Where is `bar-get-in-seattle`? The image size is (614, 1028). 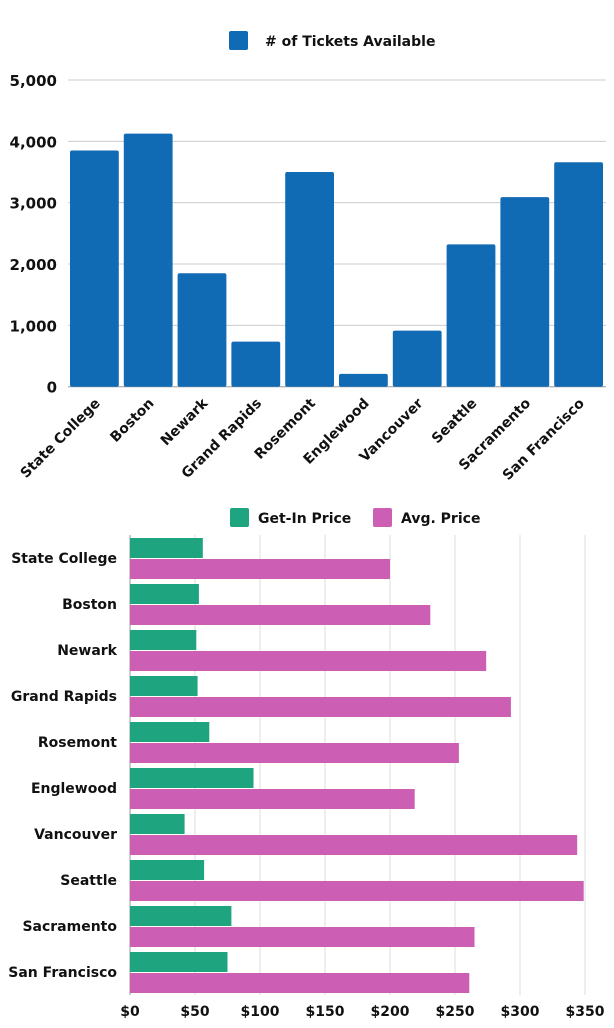
bar-get-in-seattle is located at coordinates (167, 870).